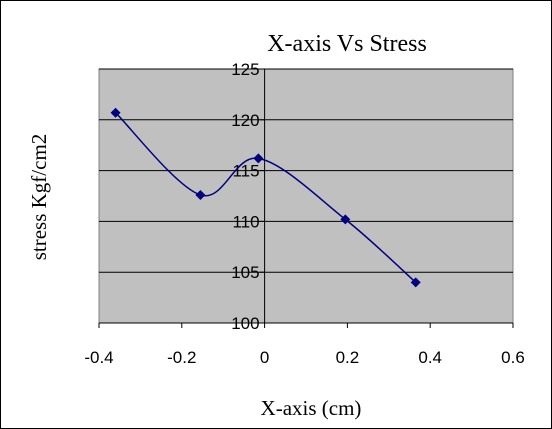  I want to click on y-tick-label: 120, so click(245, 120).